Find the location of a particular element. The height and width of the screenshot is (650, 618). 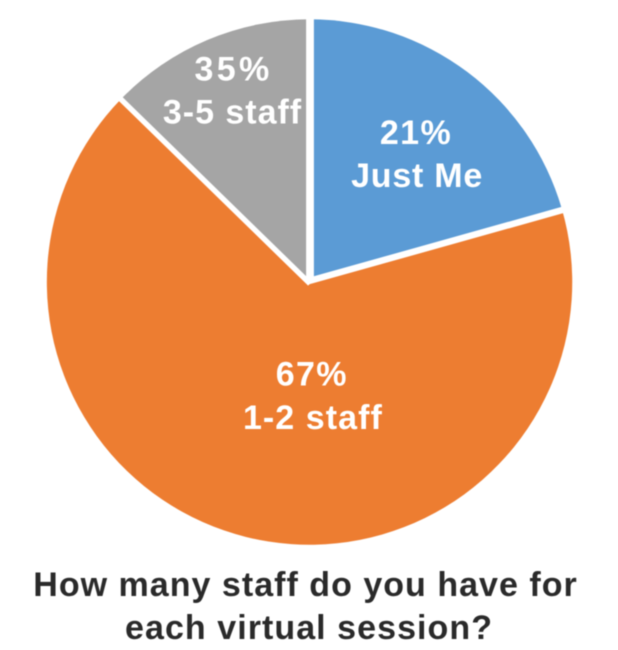

svg-text: 1-2 staff is located at coordinates (313, 418).